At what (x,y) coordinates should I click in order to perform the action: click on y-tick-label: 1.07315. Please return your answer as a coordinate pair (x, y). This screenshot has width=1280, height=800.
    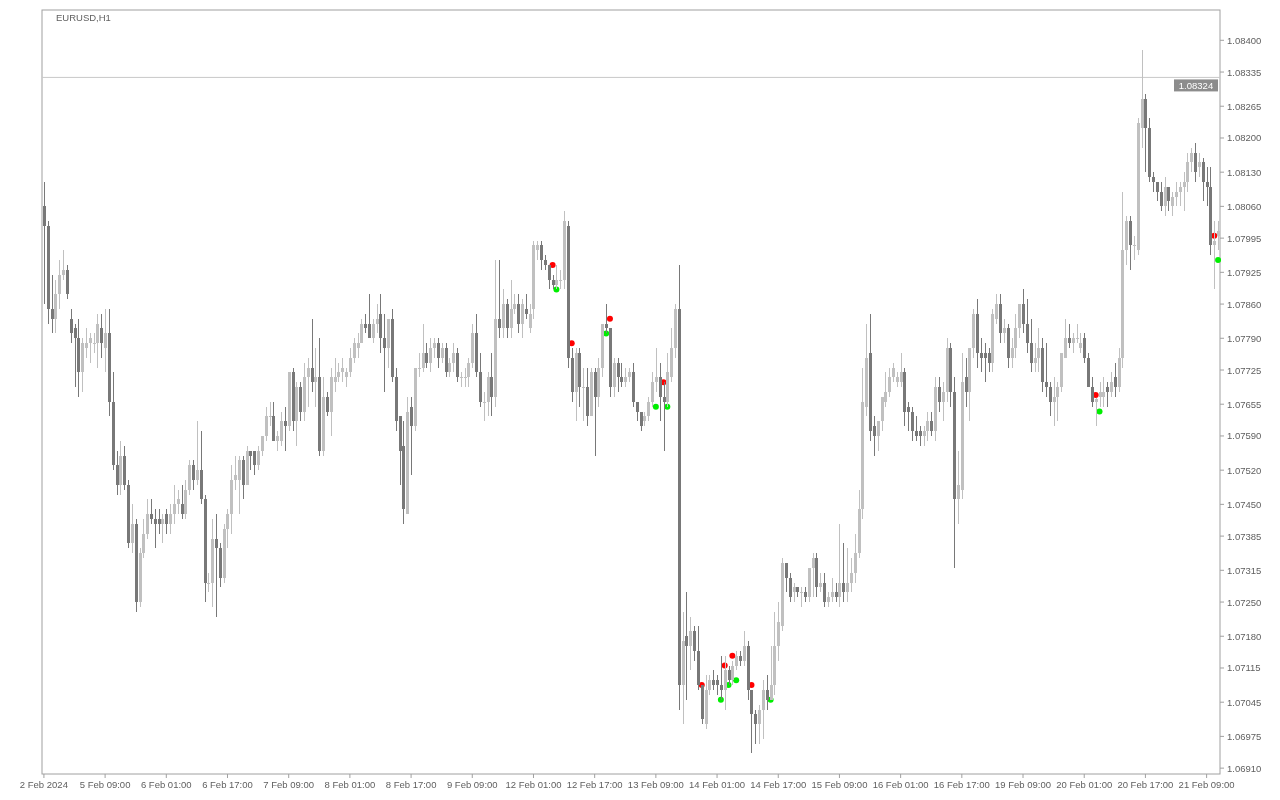
    Looking at the image, I should click on (1244, 570).